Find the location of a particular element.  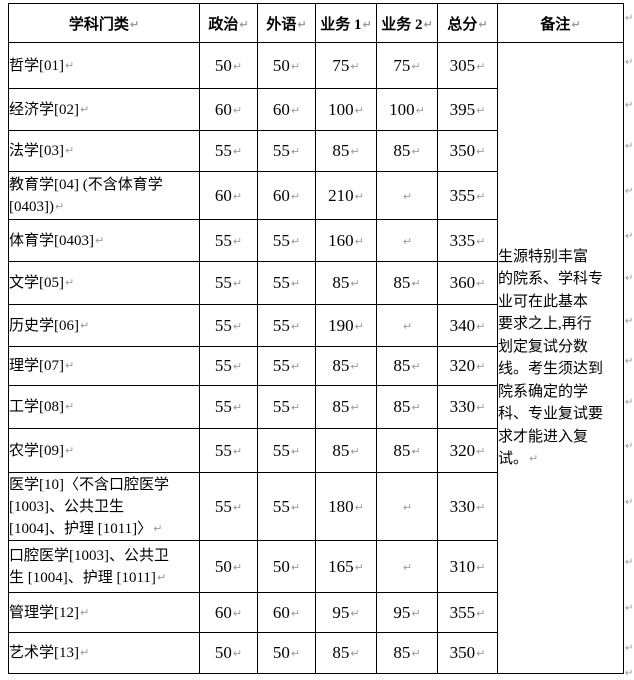

total-cell: 310↵ is located at coordinates (467, 566).